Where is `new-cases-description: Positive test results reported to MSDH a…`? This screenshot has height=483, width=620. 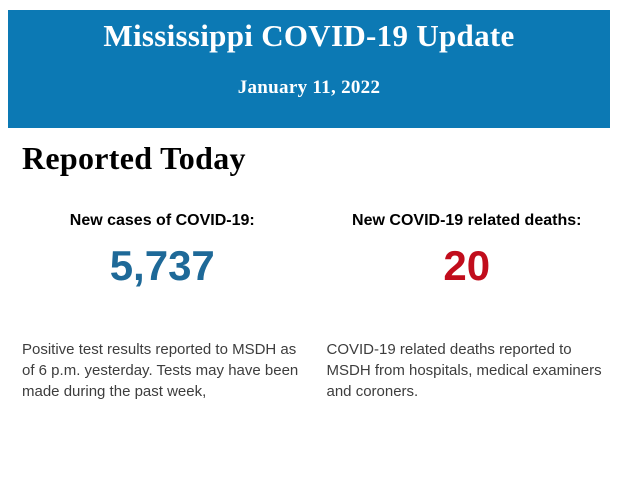 new-cases-description: Positive test results reported to MSDH a… is located at coordinates (160, 370).